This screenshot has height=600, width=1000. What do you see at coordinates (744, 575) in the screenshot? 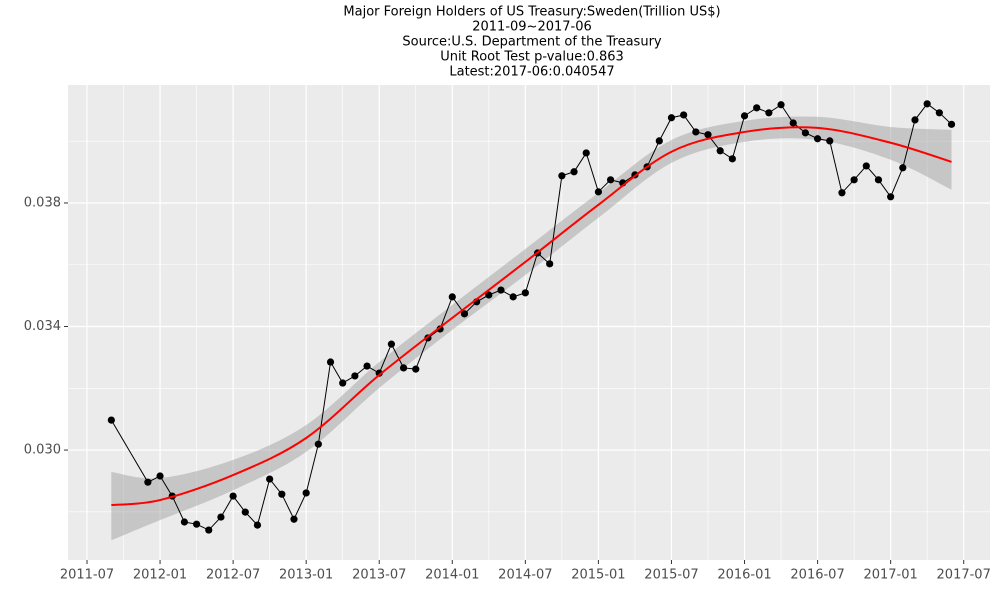
I see `x-tick-label: 2016-01` at bounding box center [744, 575].